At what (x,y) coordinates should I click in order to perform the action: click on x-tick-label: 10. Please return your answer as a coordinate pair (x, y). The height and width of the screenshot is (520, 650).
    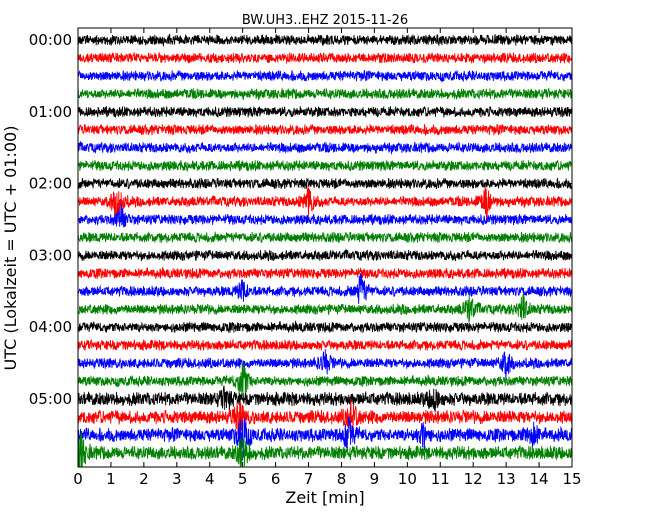
    Looking at the image, I should click on (407, 479).